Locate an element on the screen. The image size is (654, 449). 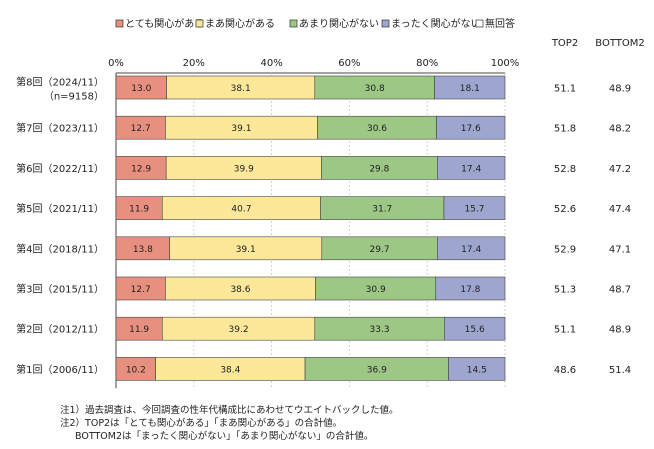
legend-label: あまり関心がない is located at coordinates (339, 23).